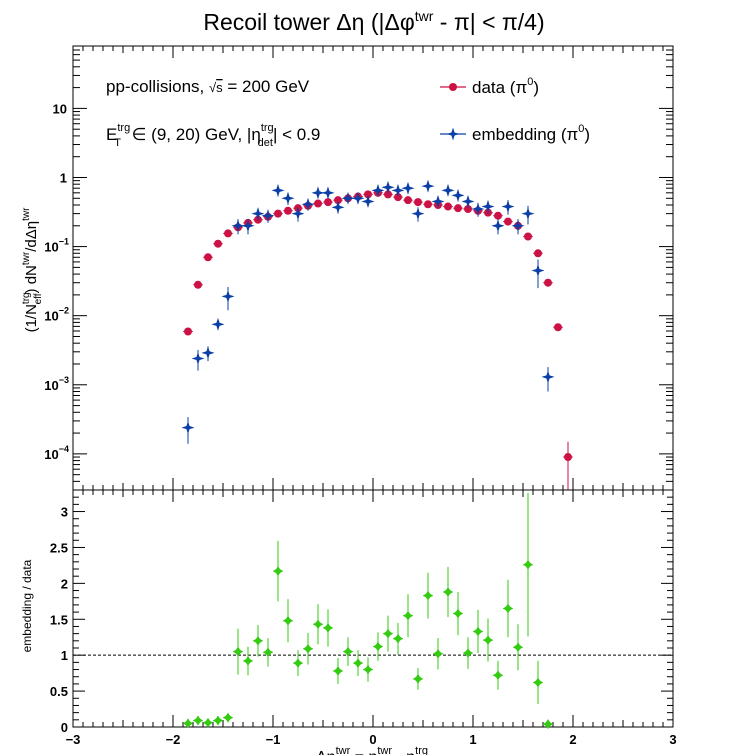  Describe the element at coordinates (453, 134) in the screenshot. I see `legend-marker-embedding` at that location.